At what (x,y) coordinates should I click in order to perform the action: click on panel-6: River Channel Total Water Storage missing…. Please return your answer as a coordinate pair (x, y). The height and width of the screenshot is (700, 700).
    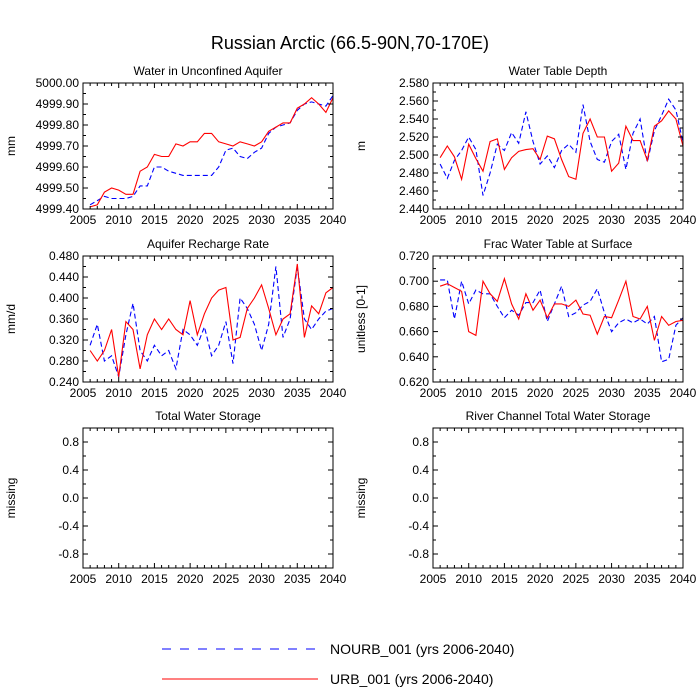
    Looking at the image, I should click on (525, 497).